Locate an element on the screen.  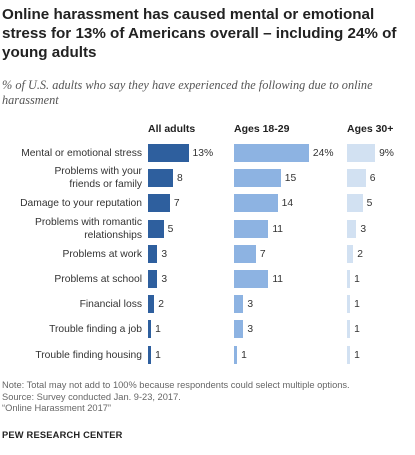
category-label: Problems with your friends or family is located at coordinates (98, 178).